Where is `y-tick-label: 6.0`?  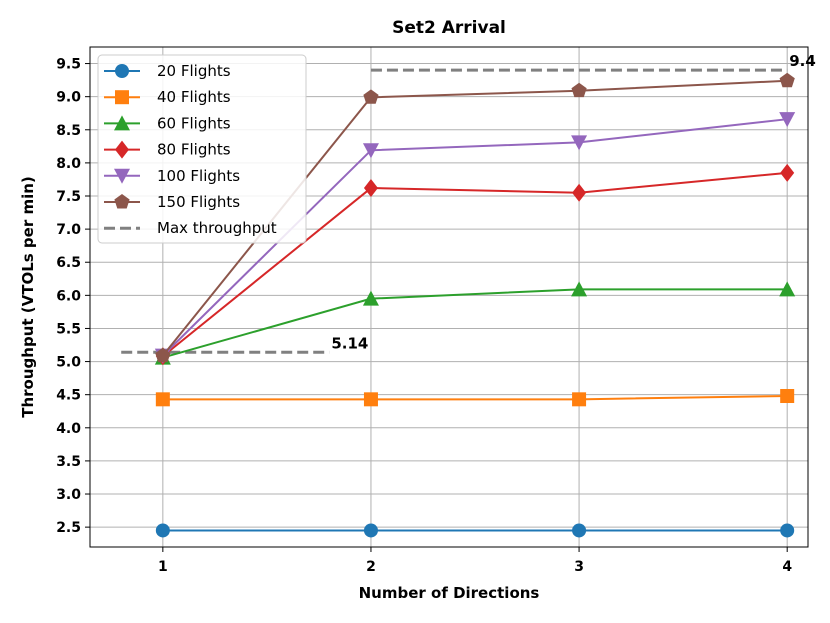 y-tick-label: 6.0 is located at coordinates (68, 296).